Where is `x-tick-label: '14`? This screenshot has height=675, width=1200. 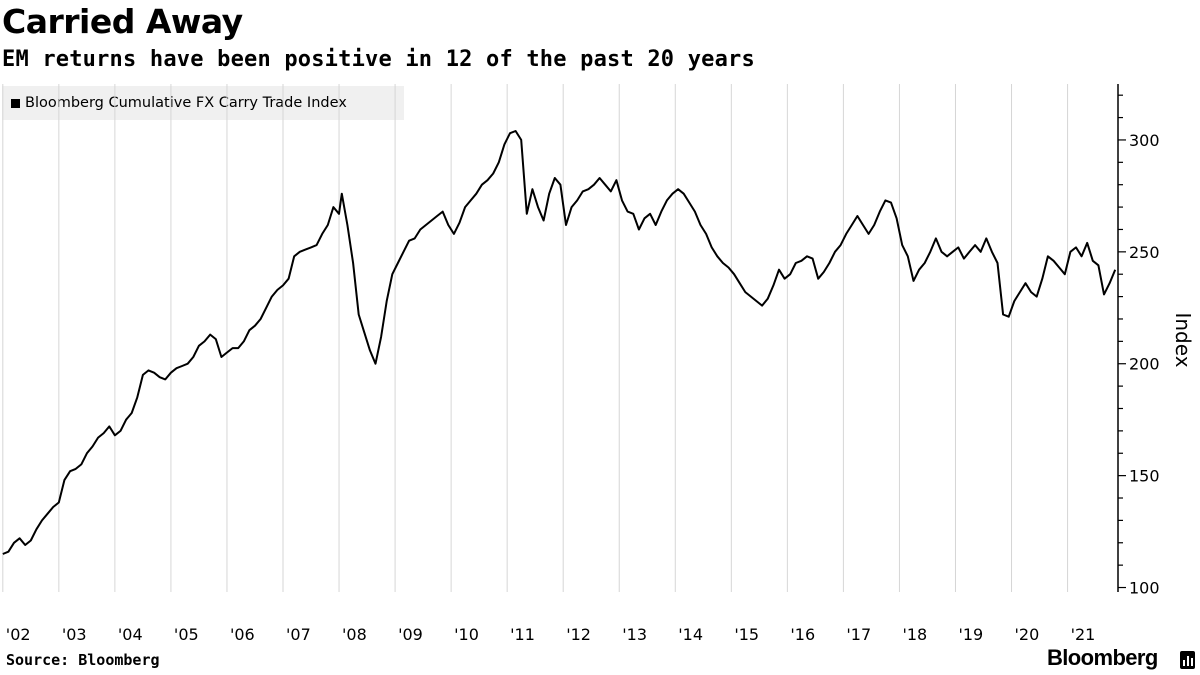 x-tick-label: '14 is located at coordinates (690, 634).